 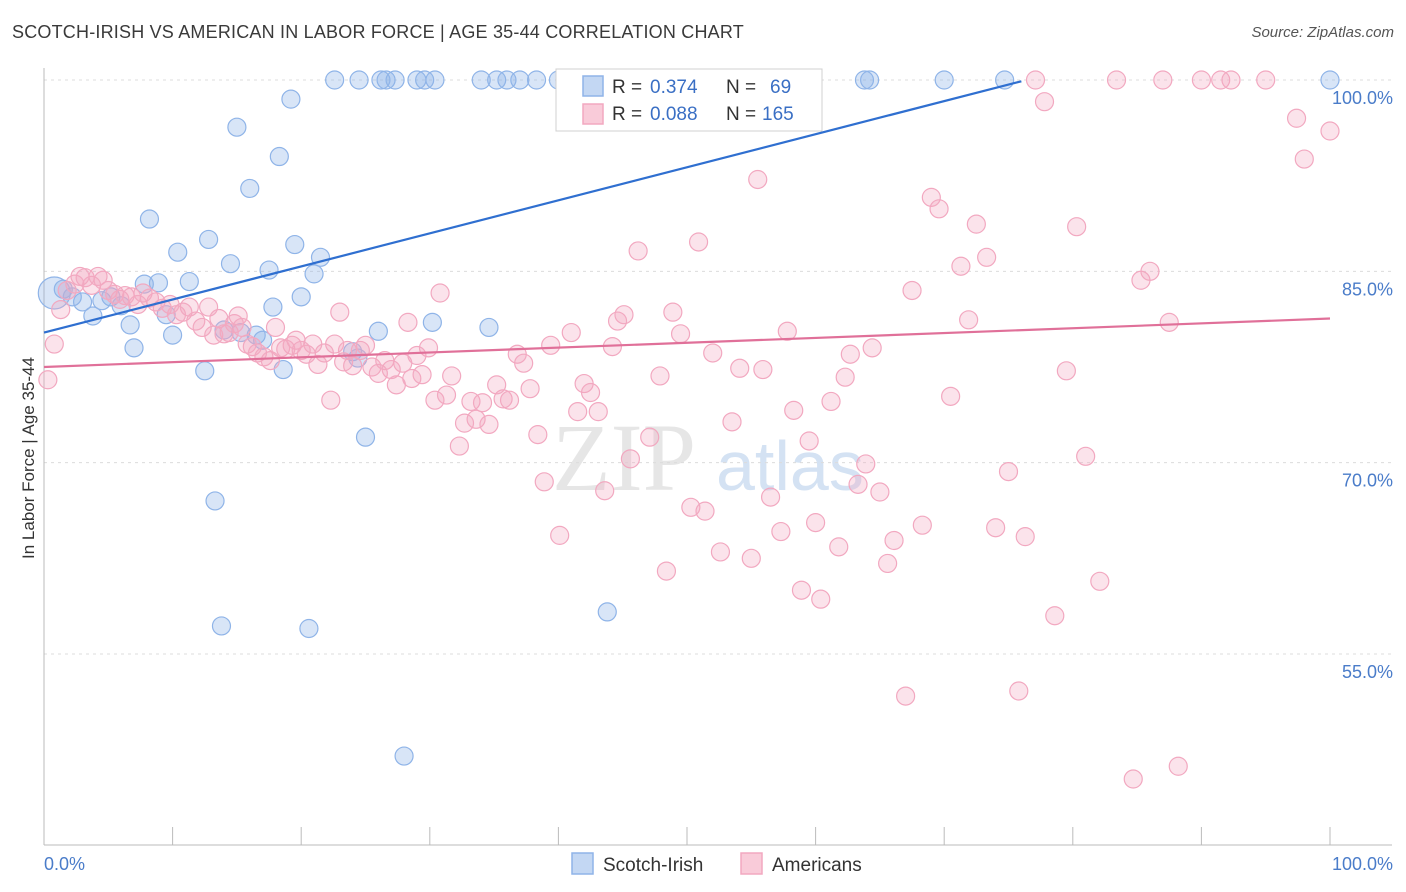 I want to click on legend-n-value-1: 69, so click(x=780, y=87).